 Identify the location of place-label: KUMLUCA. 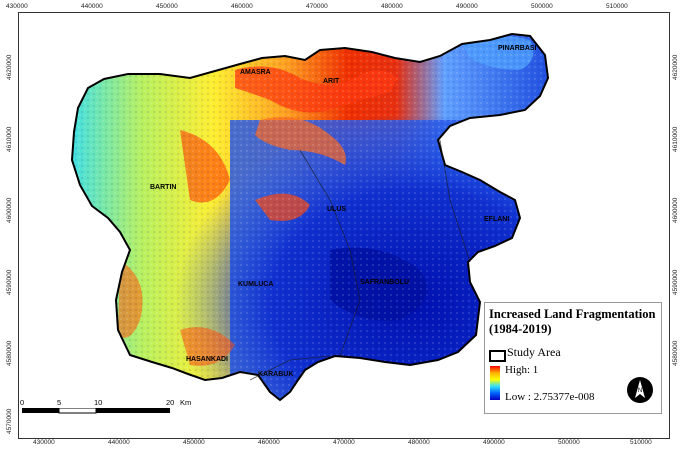
(256, 284).